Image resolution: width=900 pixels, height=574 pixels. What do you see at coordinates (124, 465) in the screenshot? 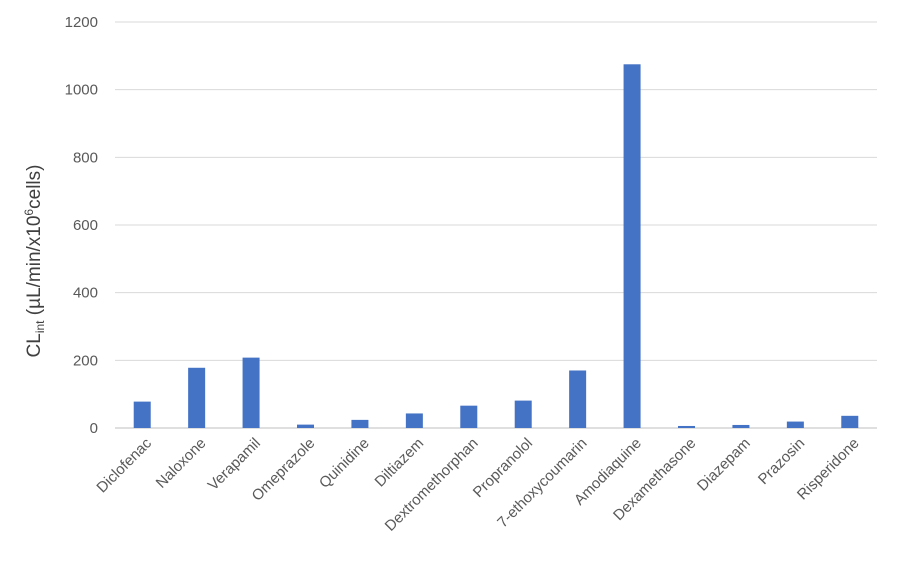
I see `x-tick-label: Diclofenac` at bounding box center [124, 465].